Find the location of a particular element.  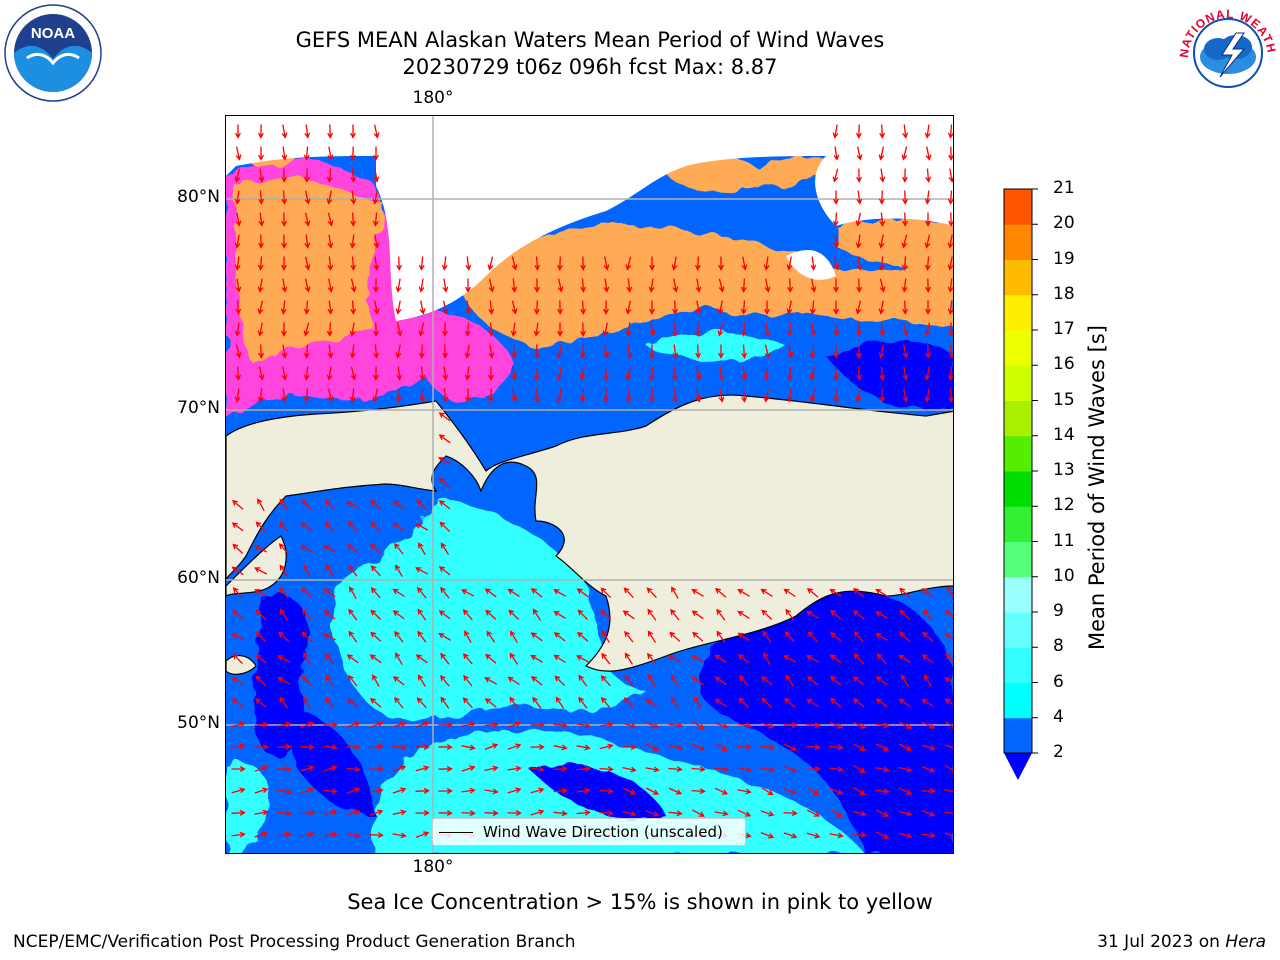

lat-label-60: 60°N is located at coordinates (198, 578).